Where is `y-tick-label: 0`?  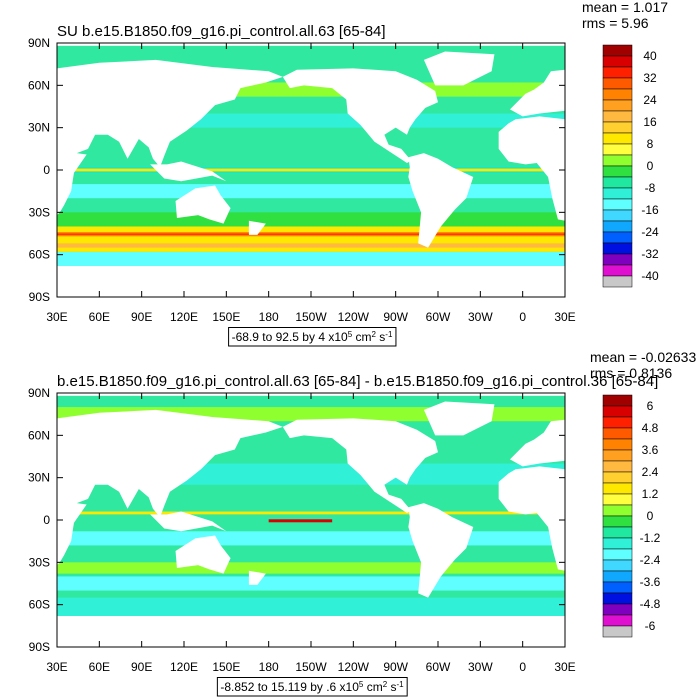
y-tick-label: 0 is located at coordinates (46, 170).